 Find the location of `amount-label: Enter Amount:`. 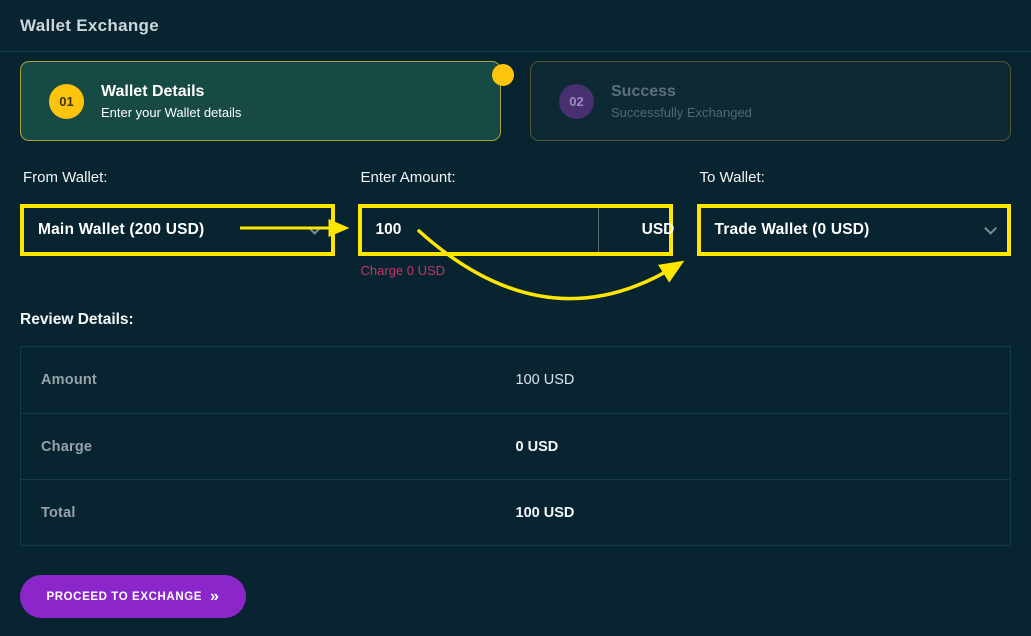

amount-label: Enter Amount: is located at coordinates (408, 177).